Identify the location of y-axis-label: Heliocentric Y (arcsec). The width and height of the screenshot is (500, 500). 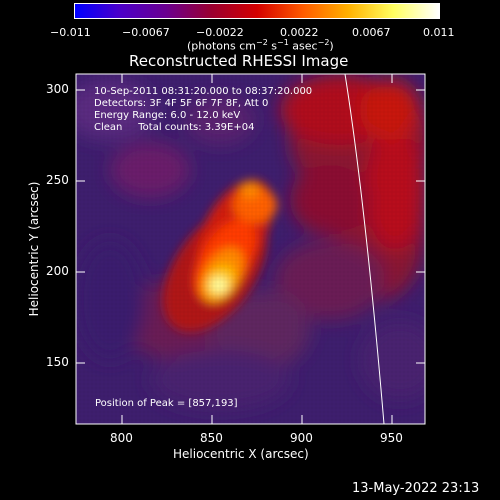
(34, 249).